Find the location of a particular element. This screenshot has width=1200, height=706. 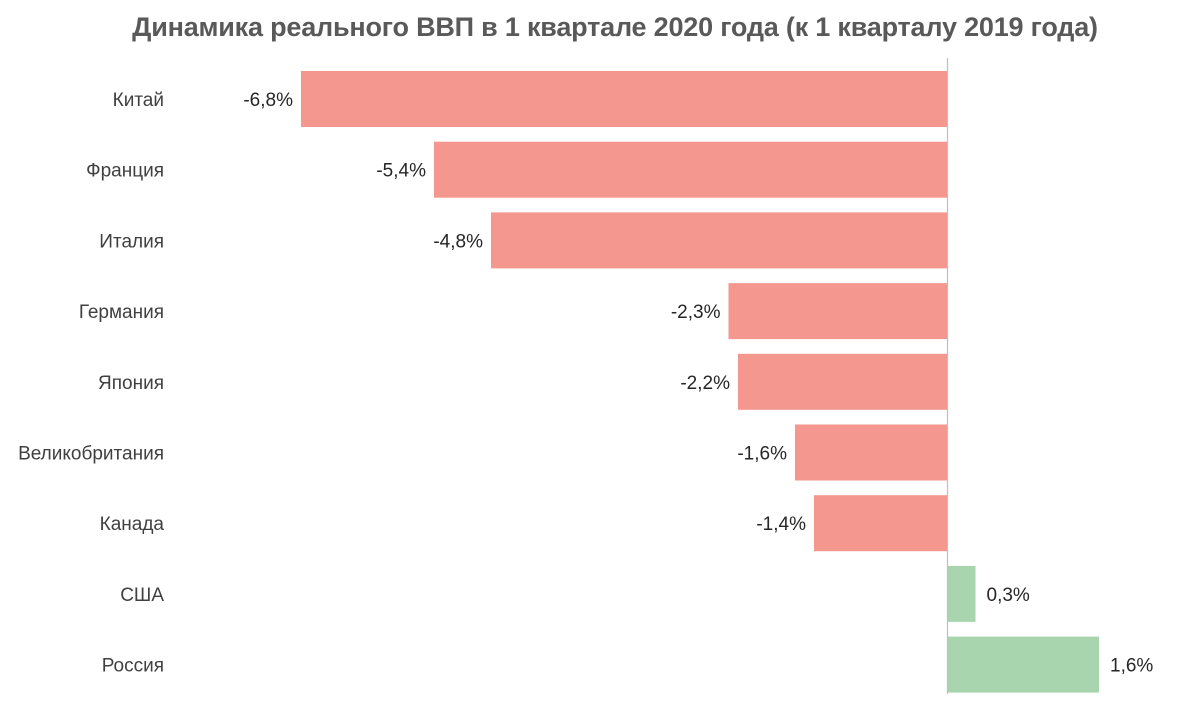

data-label: -6,8% is located at coordinates (268, 100).